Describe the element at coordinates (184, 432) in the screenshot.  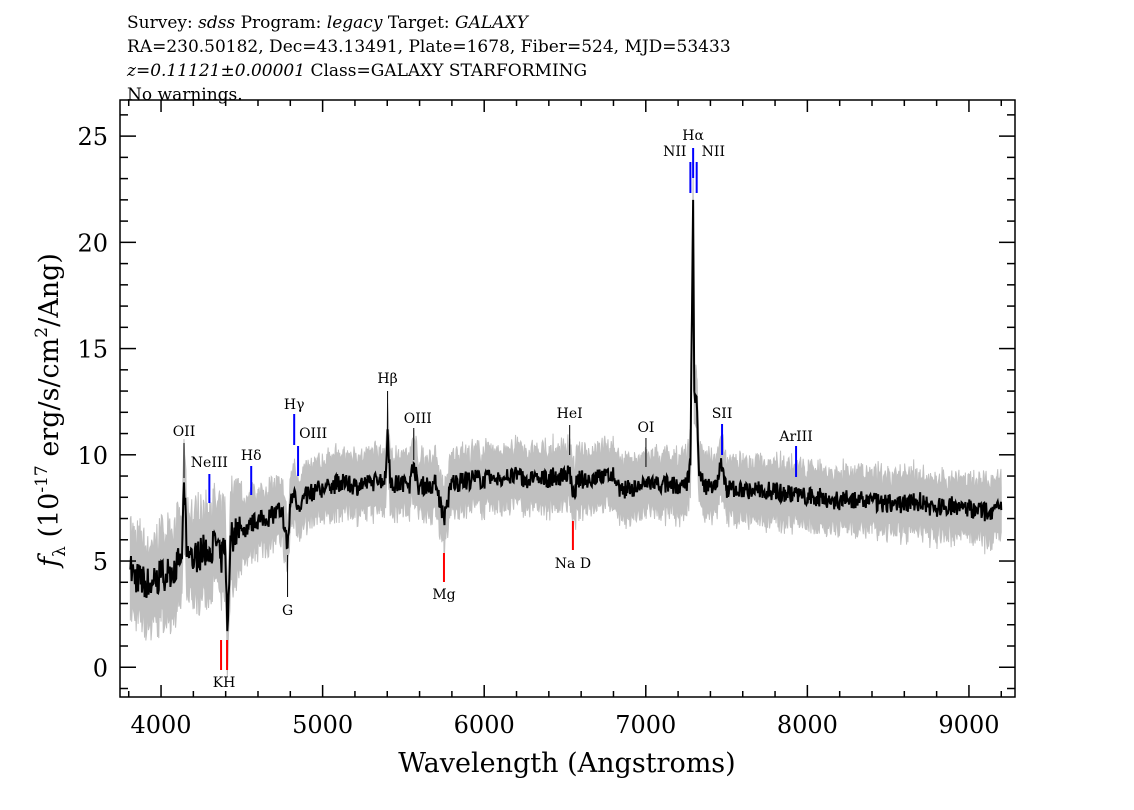
I see `marker-label: OII` at that location.